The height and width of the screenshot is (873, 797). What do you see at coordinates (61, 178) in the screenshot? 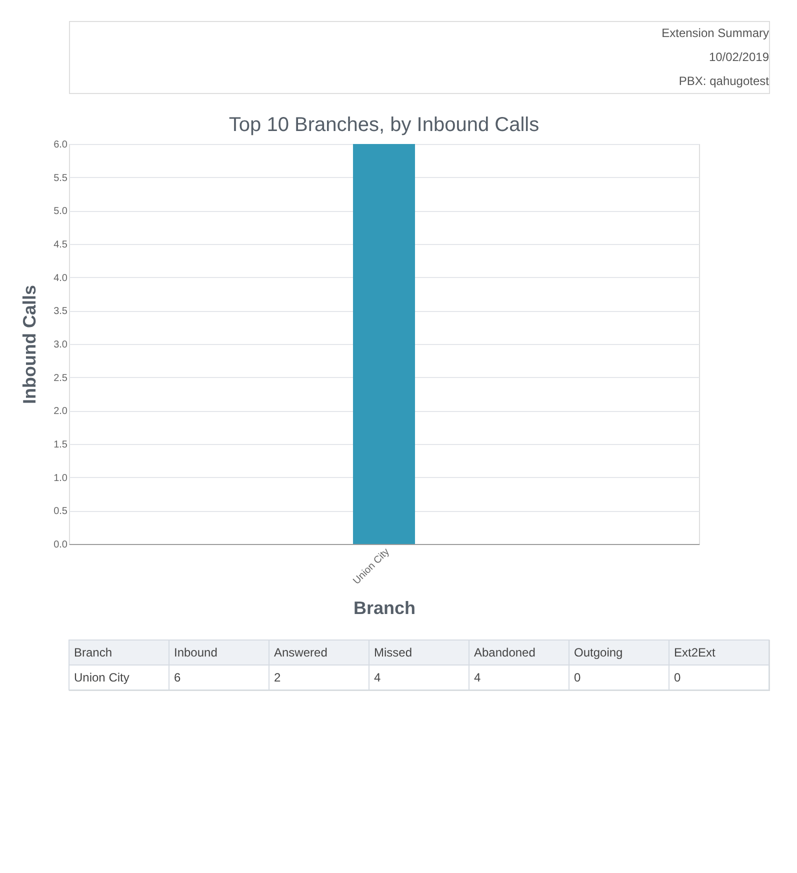
I see `y-tick-label: 5.5` at bounding box center [61, 178].